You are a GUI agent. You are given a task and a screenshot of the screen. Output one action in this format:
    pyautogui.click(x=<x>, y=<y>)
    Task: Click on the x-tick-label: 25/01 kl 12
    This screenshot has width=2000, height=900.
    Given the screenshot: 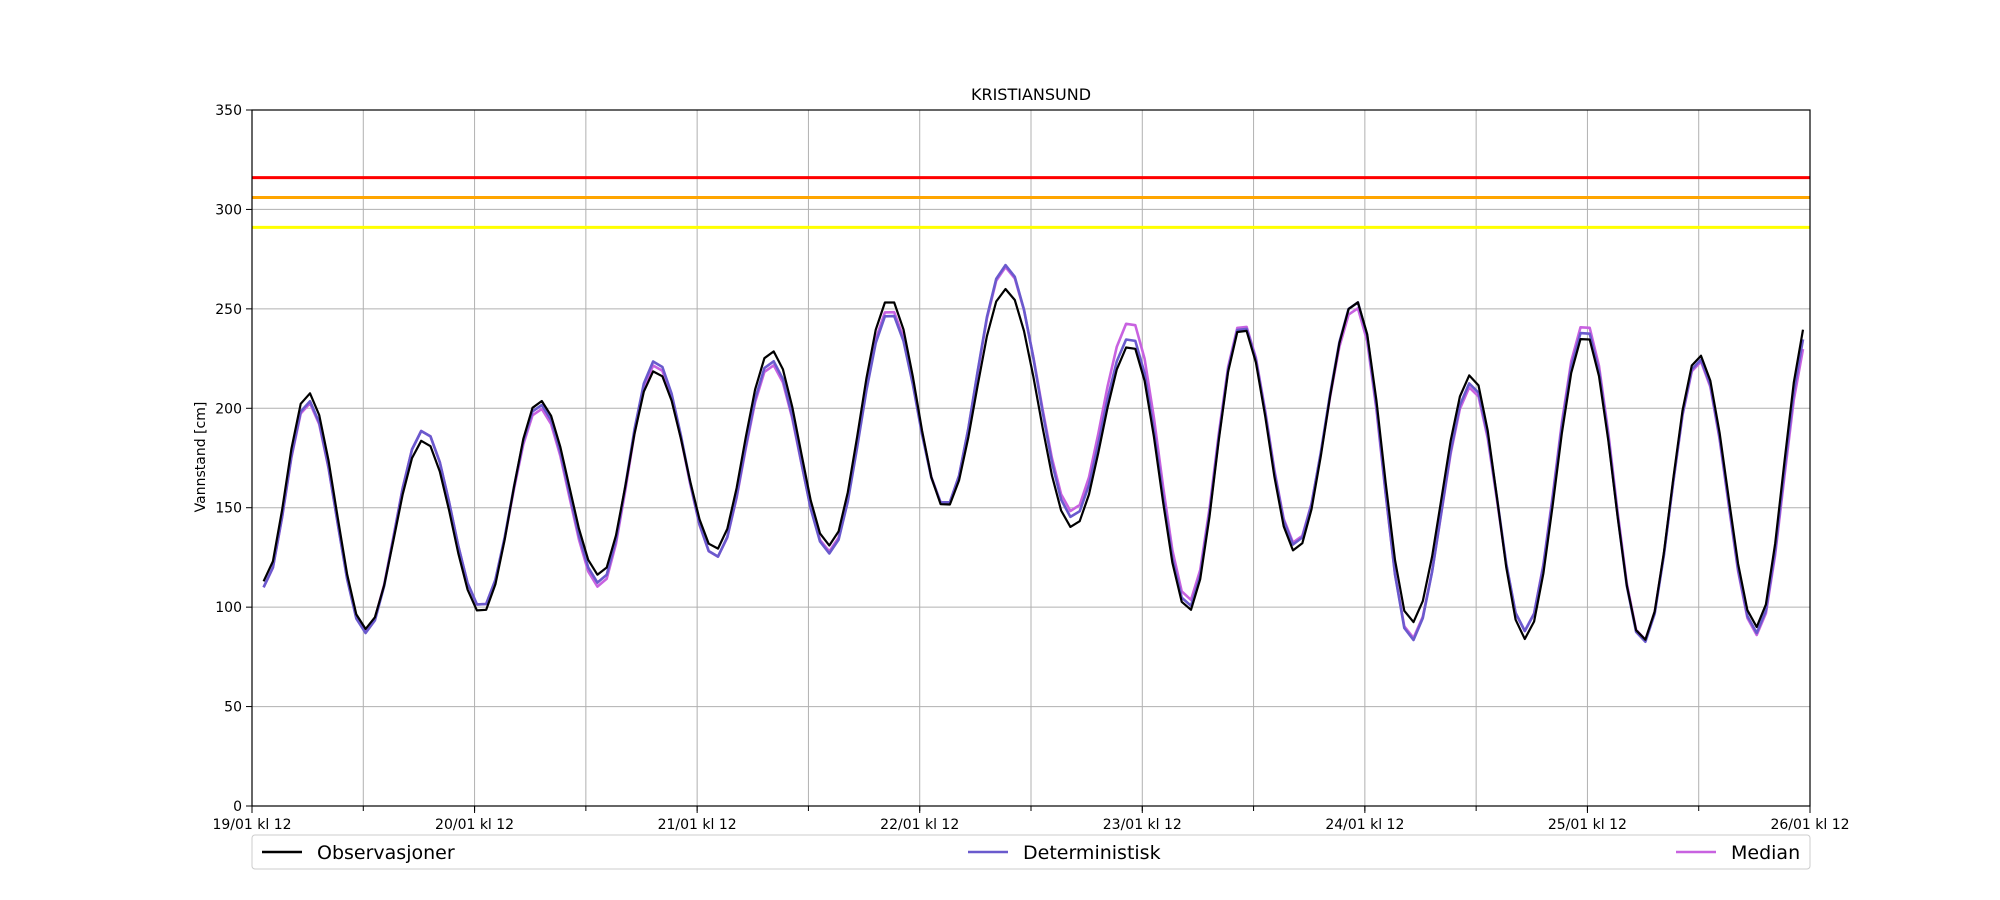 What is the action you would take?
    pyautogui.click(x=1587, y=825)
    